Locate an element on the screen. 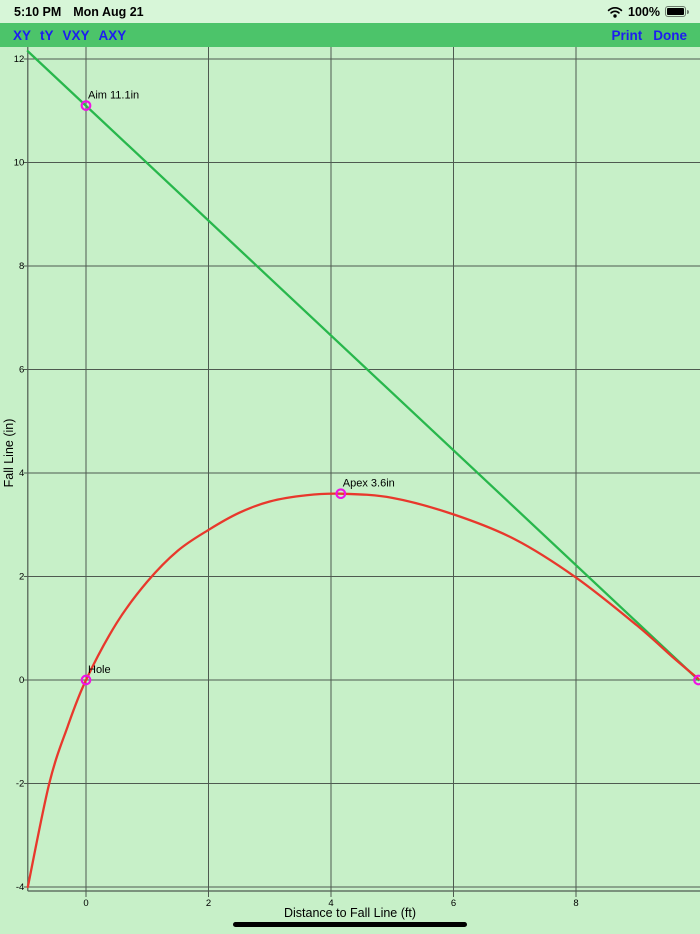 This screenshot has width=700, height=934. axy-button: AXY is located at coordinates (112, 35).